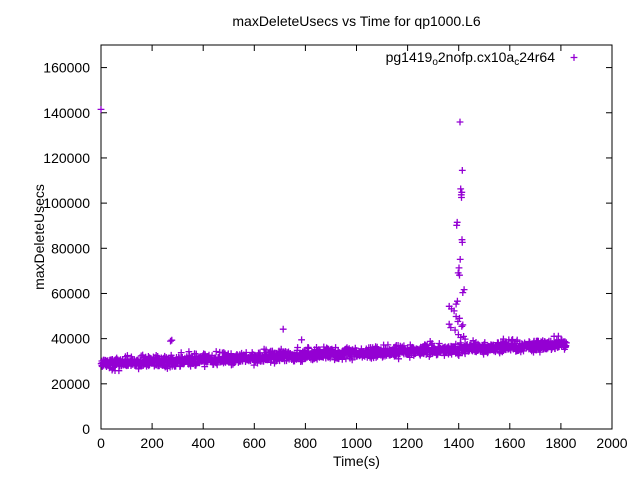 This screenshot has height=480, width=640. What do you see at coordinates (458, 443) in the screenshot?
I see `x-tick-label: 1400` at bounding box center [458, 443].